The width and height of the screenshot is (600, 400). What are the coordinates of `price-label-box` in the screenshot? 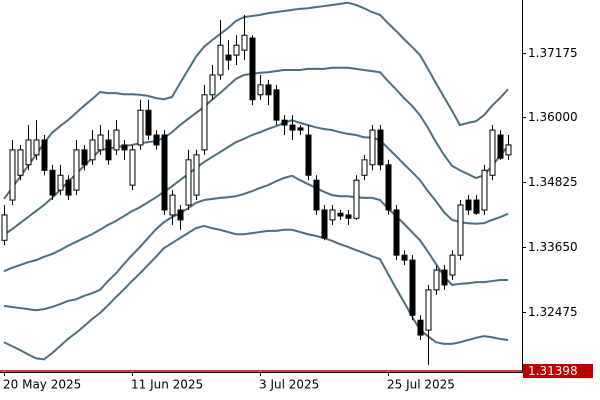 It's located at (558, 371).